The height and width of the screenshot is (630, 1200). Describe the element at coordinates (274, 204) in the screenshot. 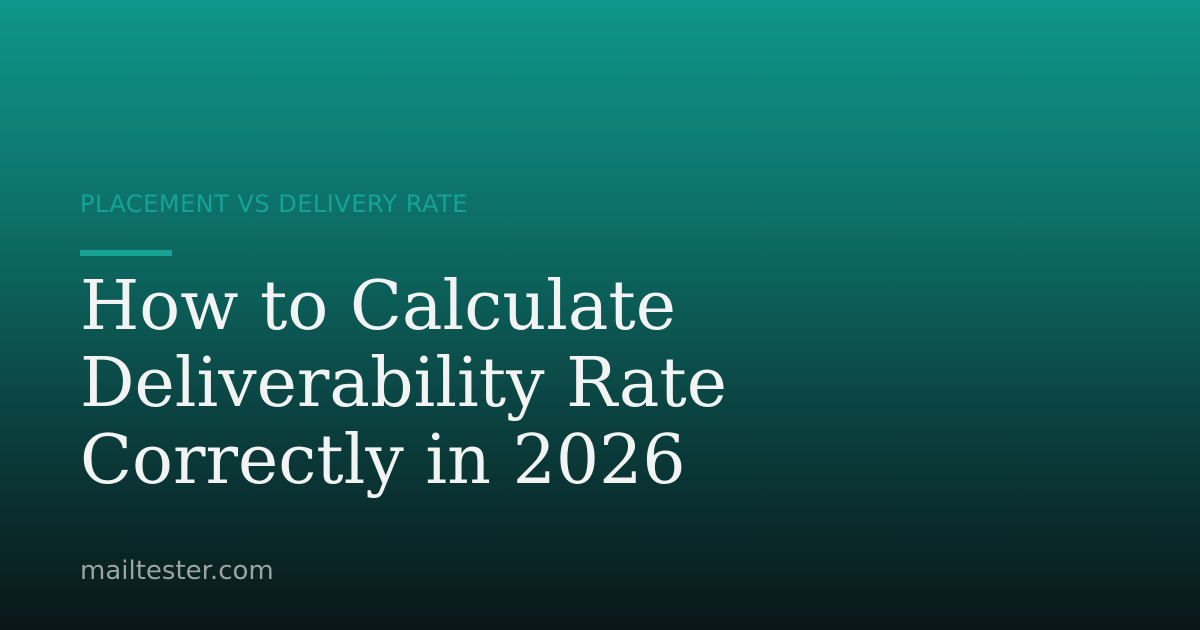

I see `kicker: PLACEMENT VS DELIVERY RATE` at that location.